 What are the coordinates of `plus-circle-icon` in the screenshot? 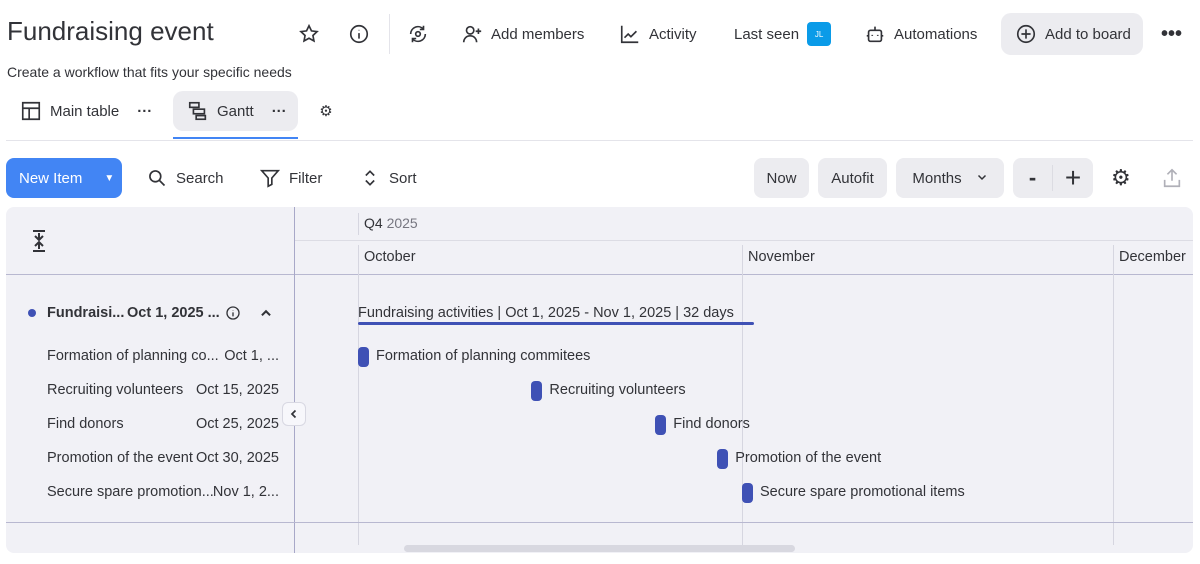 It's located at (1026, 34).